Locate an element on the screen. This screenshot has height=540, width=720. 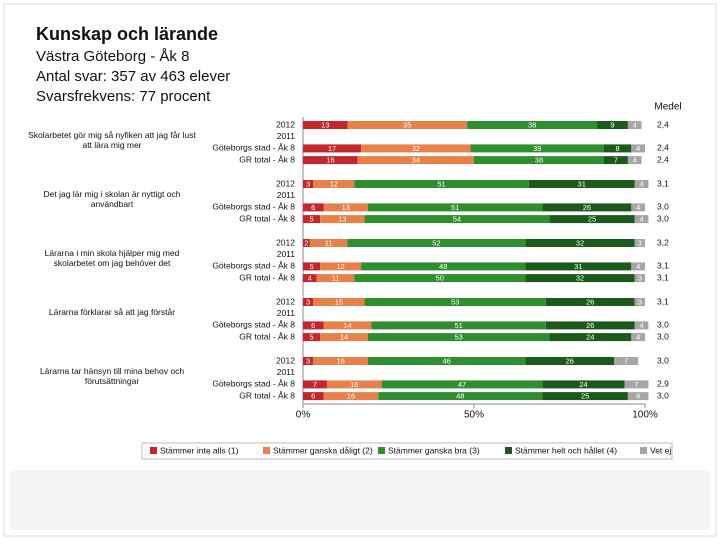
legend-label: Stämmer helt och hållet (4) is located at coordinates (566, 450).